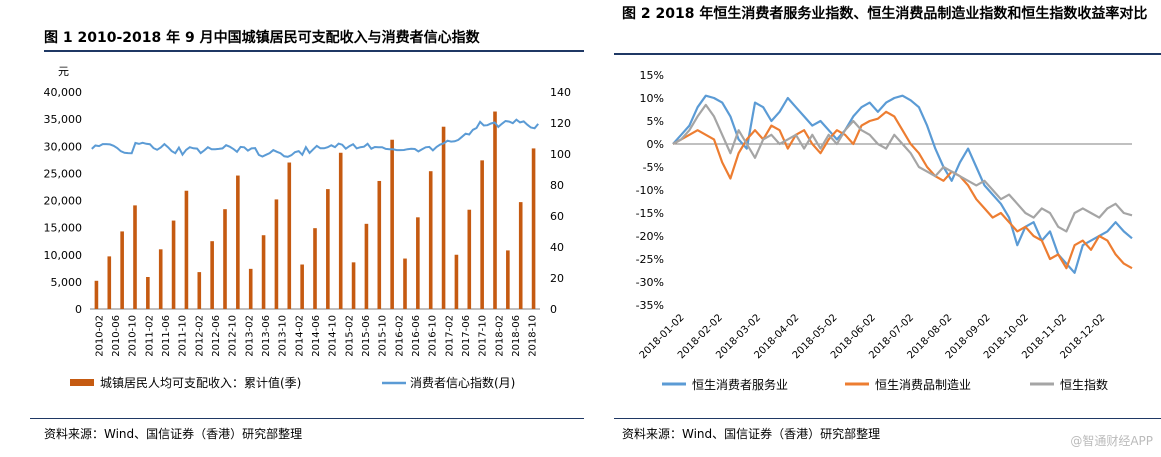  I want to click on chart1-x-tick: 2012-10, so click(233, 336).